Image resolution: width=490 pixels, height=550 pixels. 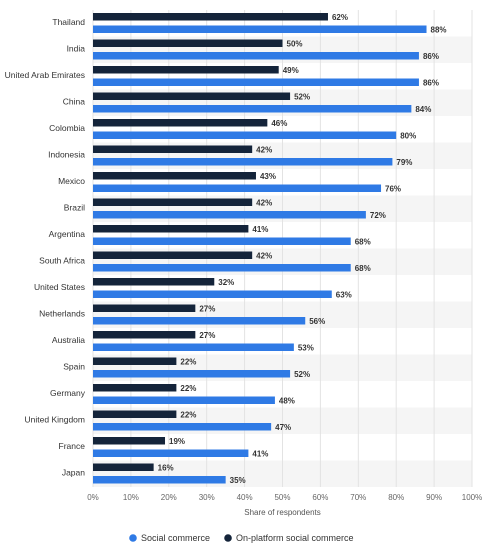 What do you see at coordinates (287, 401) in the screenshot?
I see `data-label: 48%` at bounding box center [287, 401].